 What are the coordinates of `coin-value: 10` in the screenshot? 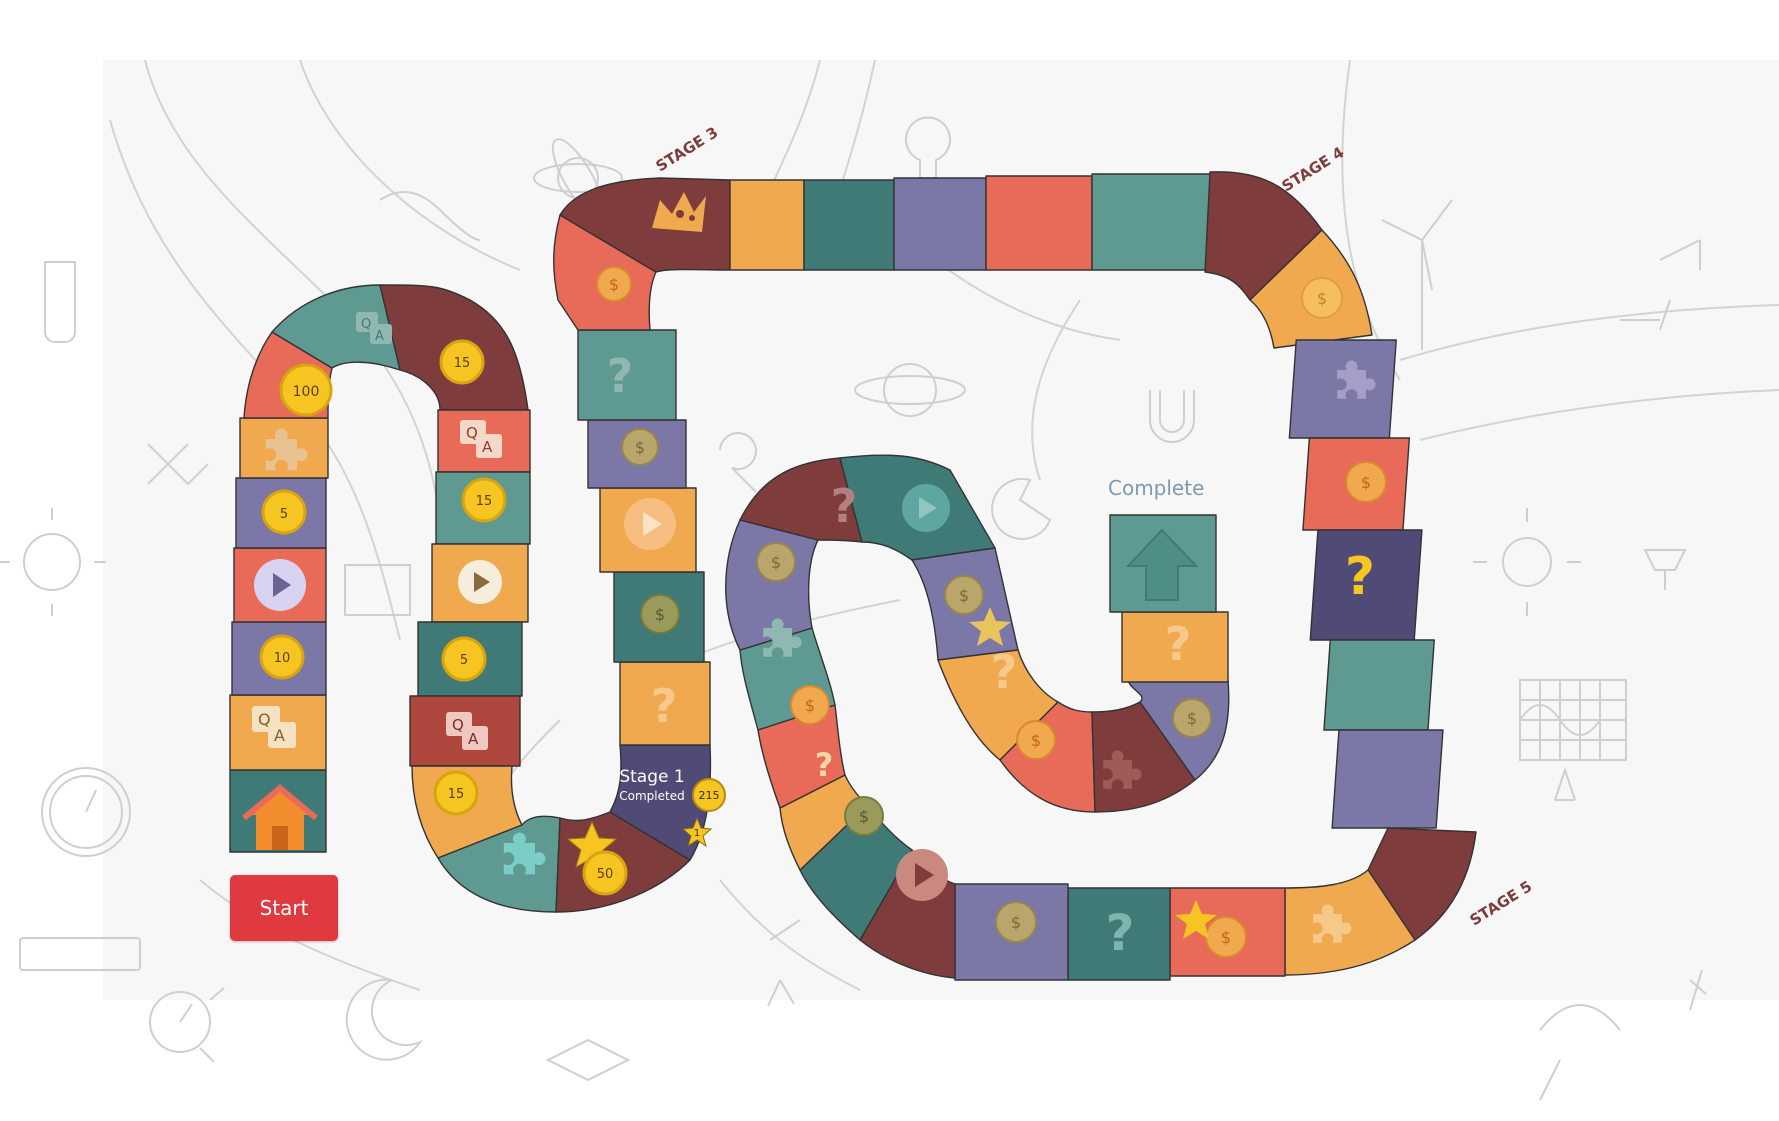 It's located at (282, 658).